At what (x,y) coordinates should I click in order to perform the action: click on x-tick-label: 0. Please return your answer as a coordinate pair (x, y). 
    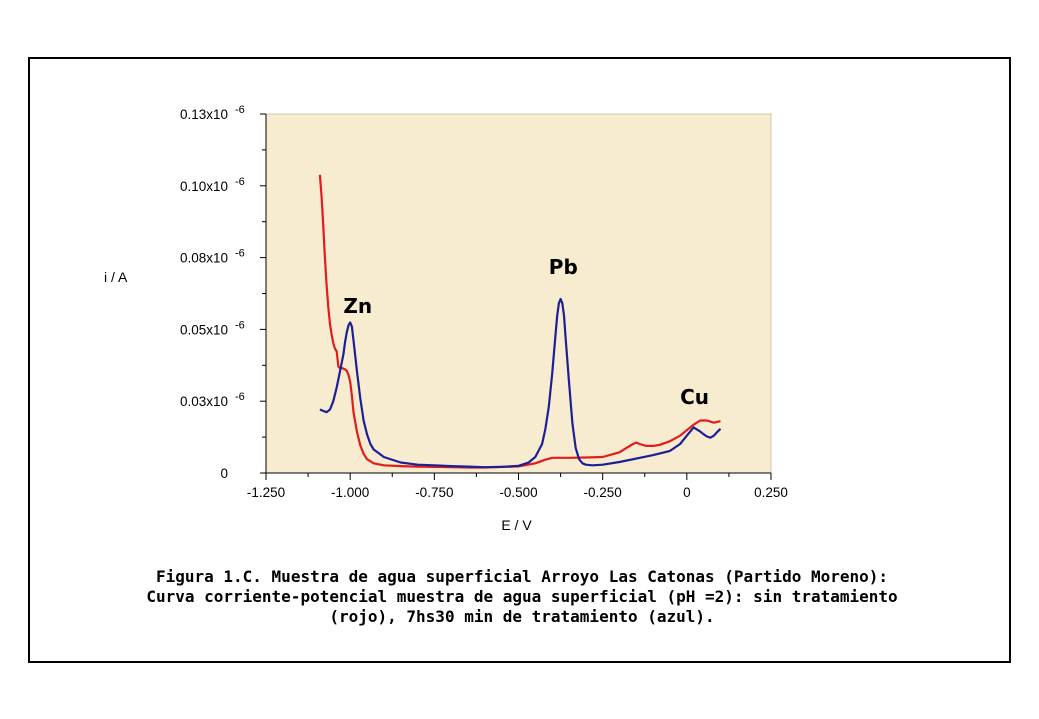
    Looking at the image, I should click on (687, 492).